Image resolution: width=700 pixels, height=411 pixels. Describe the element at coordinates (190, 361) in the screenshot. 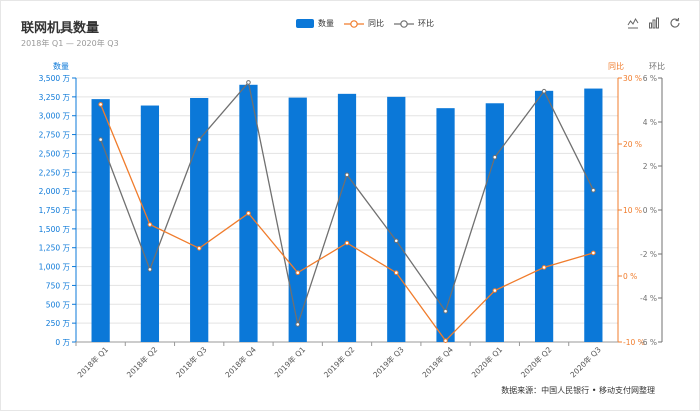

I see `x-tick-label: 2018年 Q3` at that location.